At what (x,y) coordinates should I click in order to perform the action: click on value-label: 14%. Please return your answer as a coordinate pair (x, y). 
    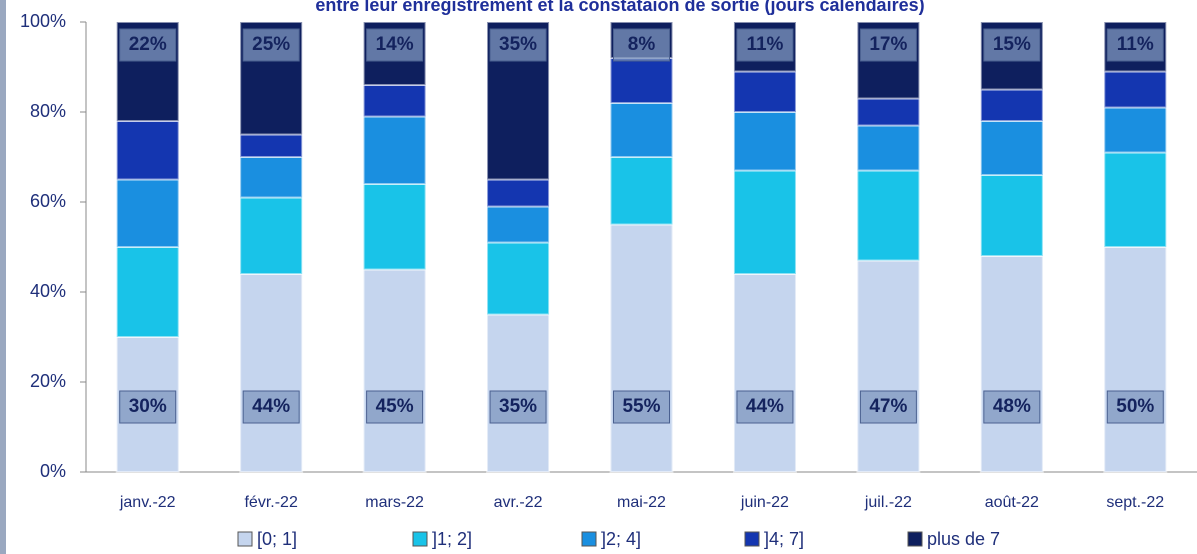
    Looking at the image, I should click on (395, 44).